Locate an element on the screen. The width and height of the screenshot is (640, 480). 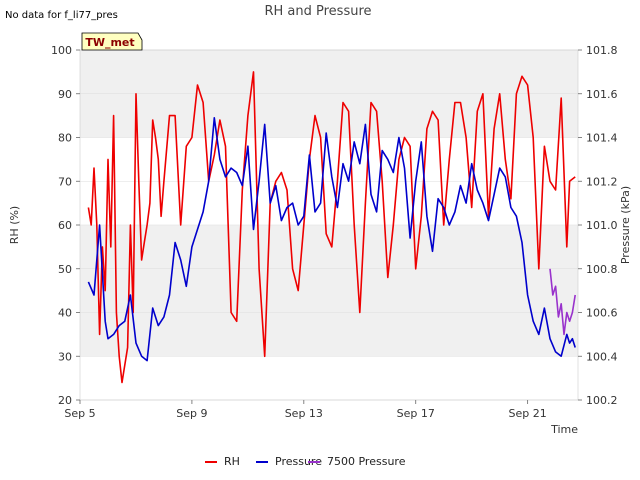
x-tick-label: Sep 21 is located at coordinates (528, 413).